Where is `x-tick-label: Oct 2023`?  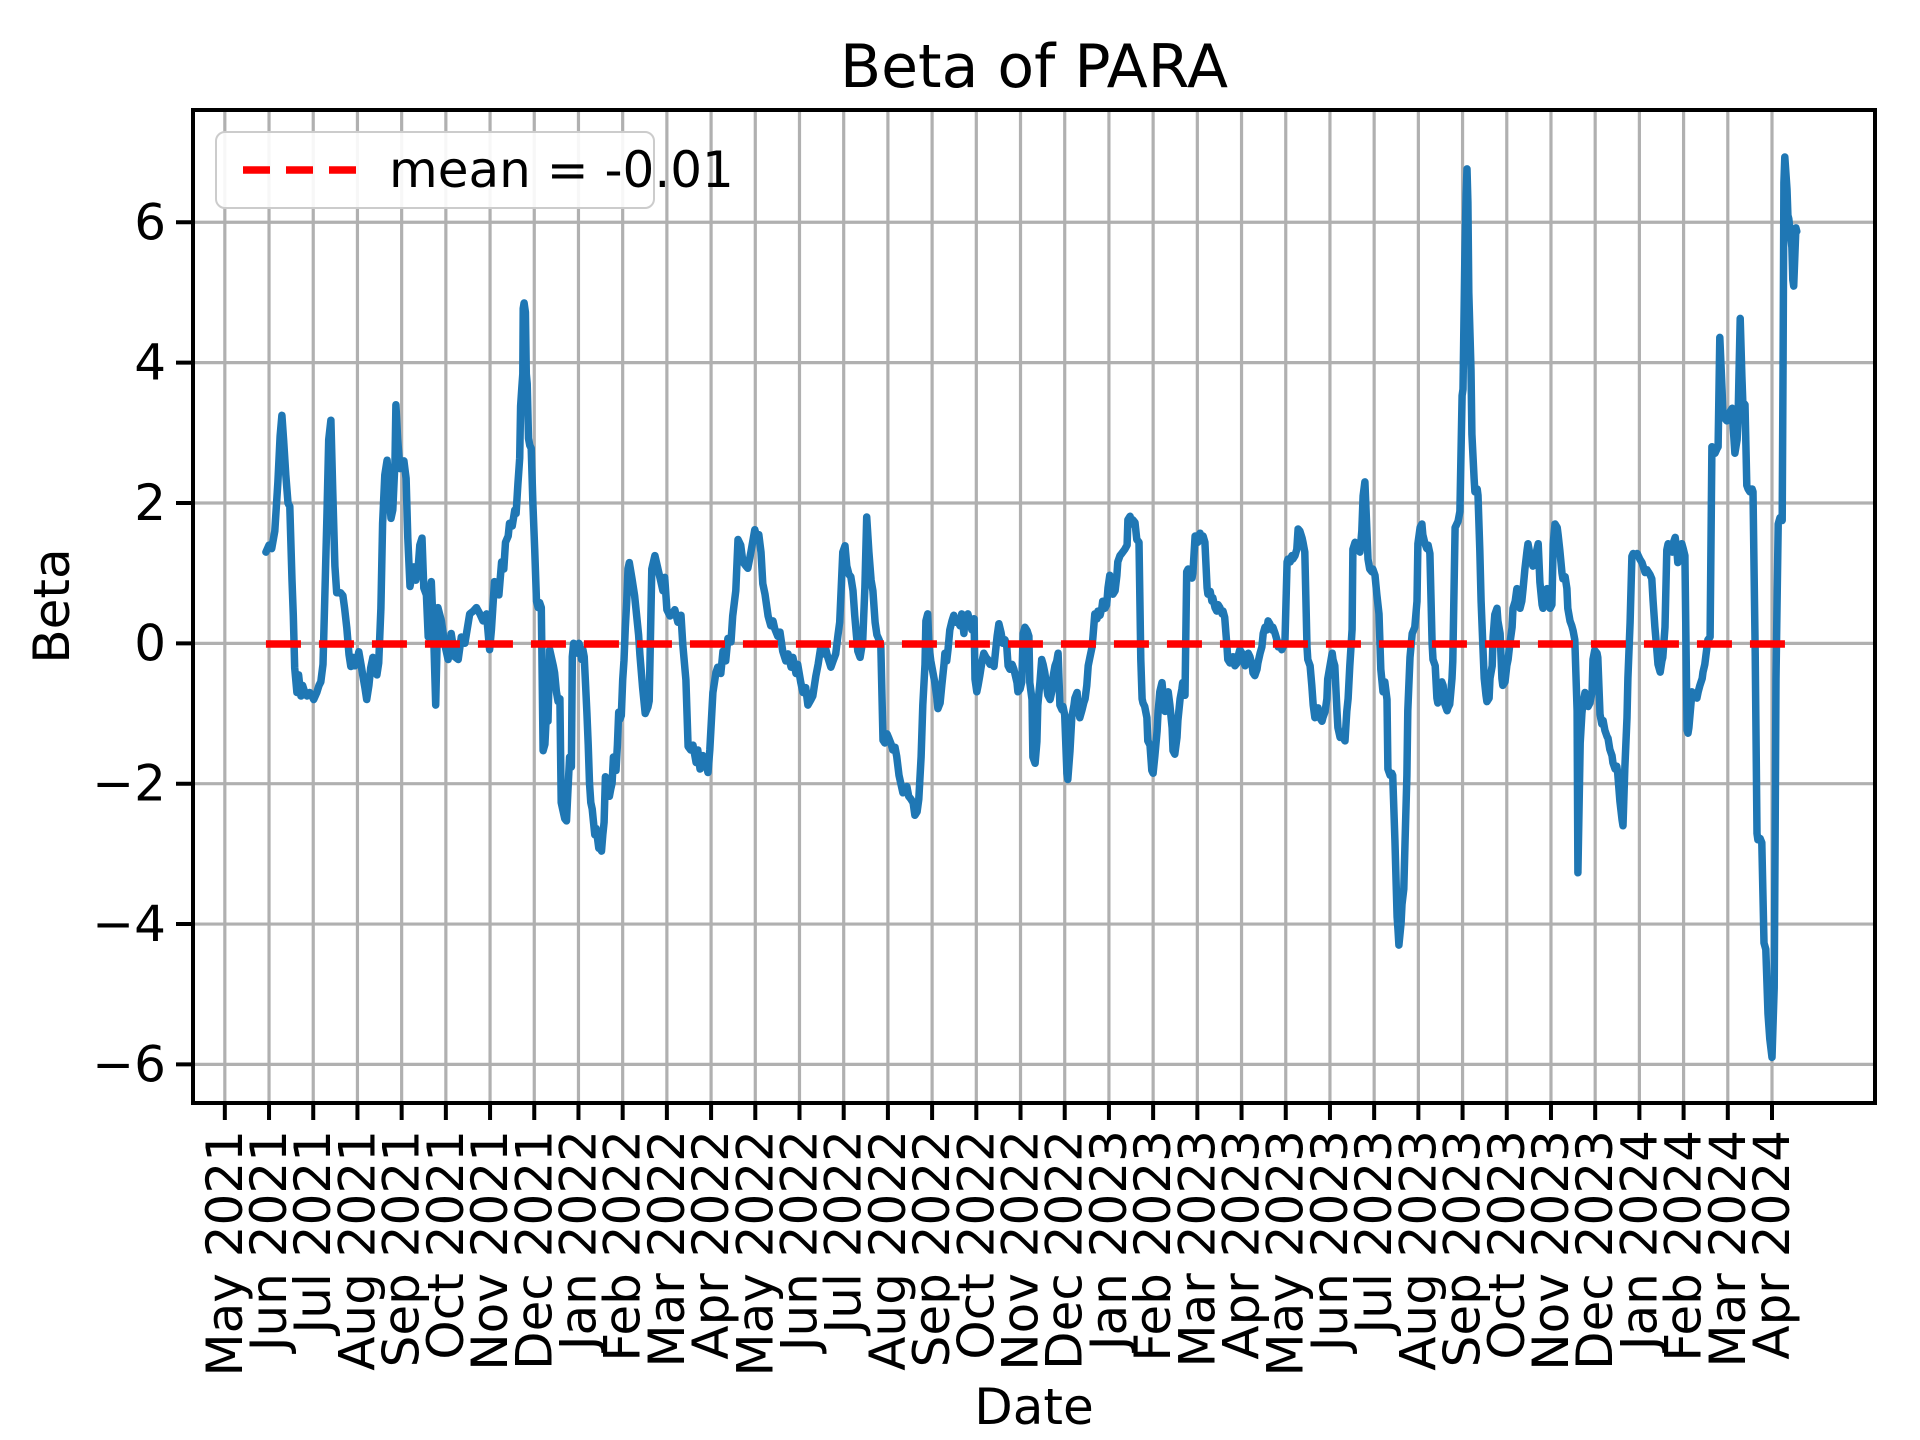
x-tick-label: Oct 2023 is located at coordinates (1507, 1245).